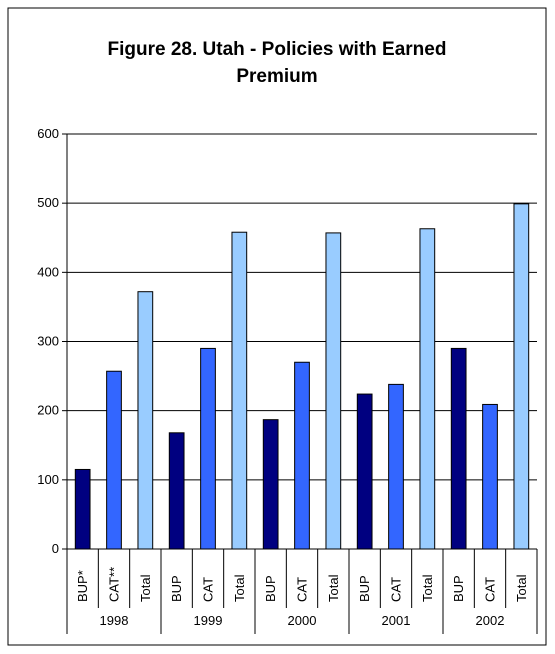 The image size is (555, 654). What do you see at coordinates (48, 271) in the screenshot?
I see `y-tick-label: 400` at bounding box center [48, 271].